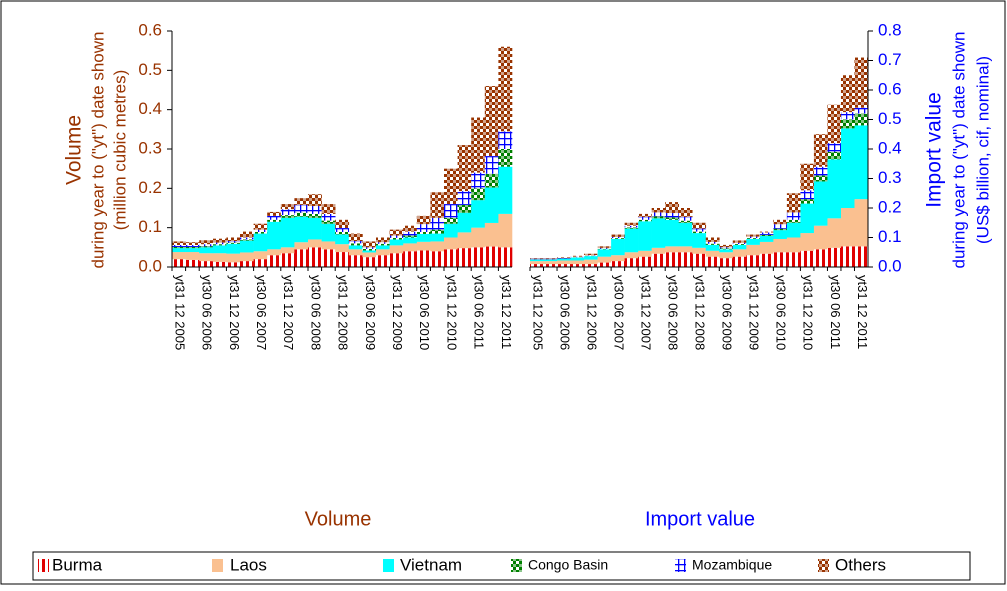  Describe the element at coordinates (234, 312) in the screenshot. I see `x-tick-label: yt31 12 2006` at that location.